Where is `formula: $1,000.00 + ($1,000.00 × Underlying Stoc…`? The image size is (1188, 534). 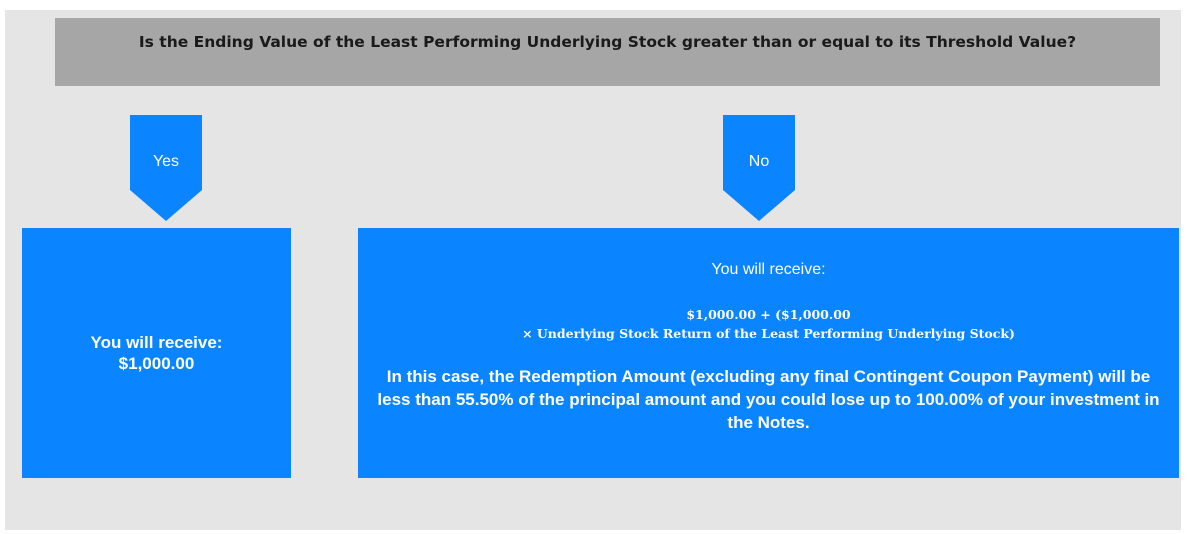
formula: $1,000.00 + ($1,000.00 × Underlying Stoc… is located at coordinates (768, 324).